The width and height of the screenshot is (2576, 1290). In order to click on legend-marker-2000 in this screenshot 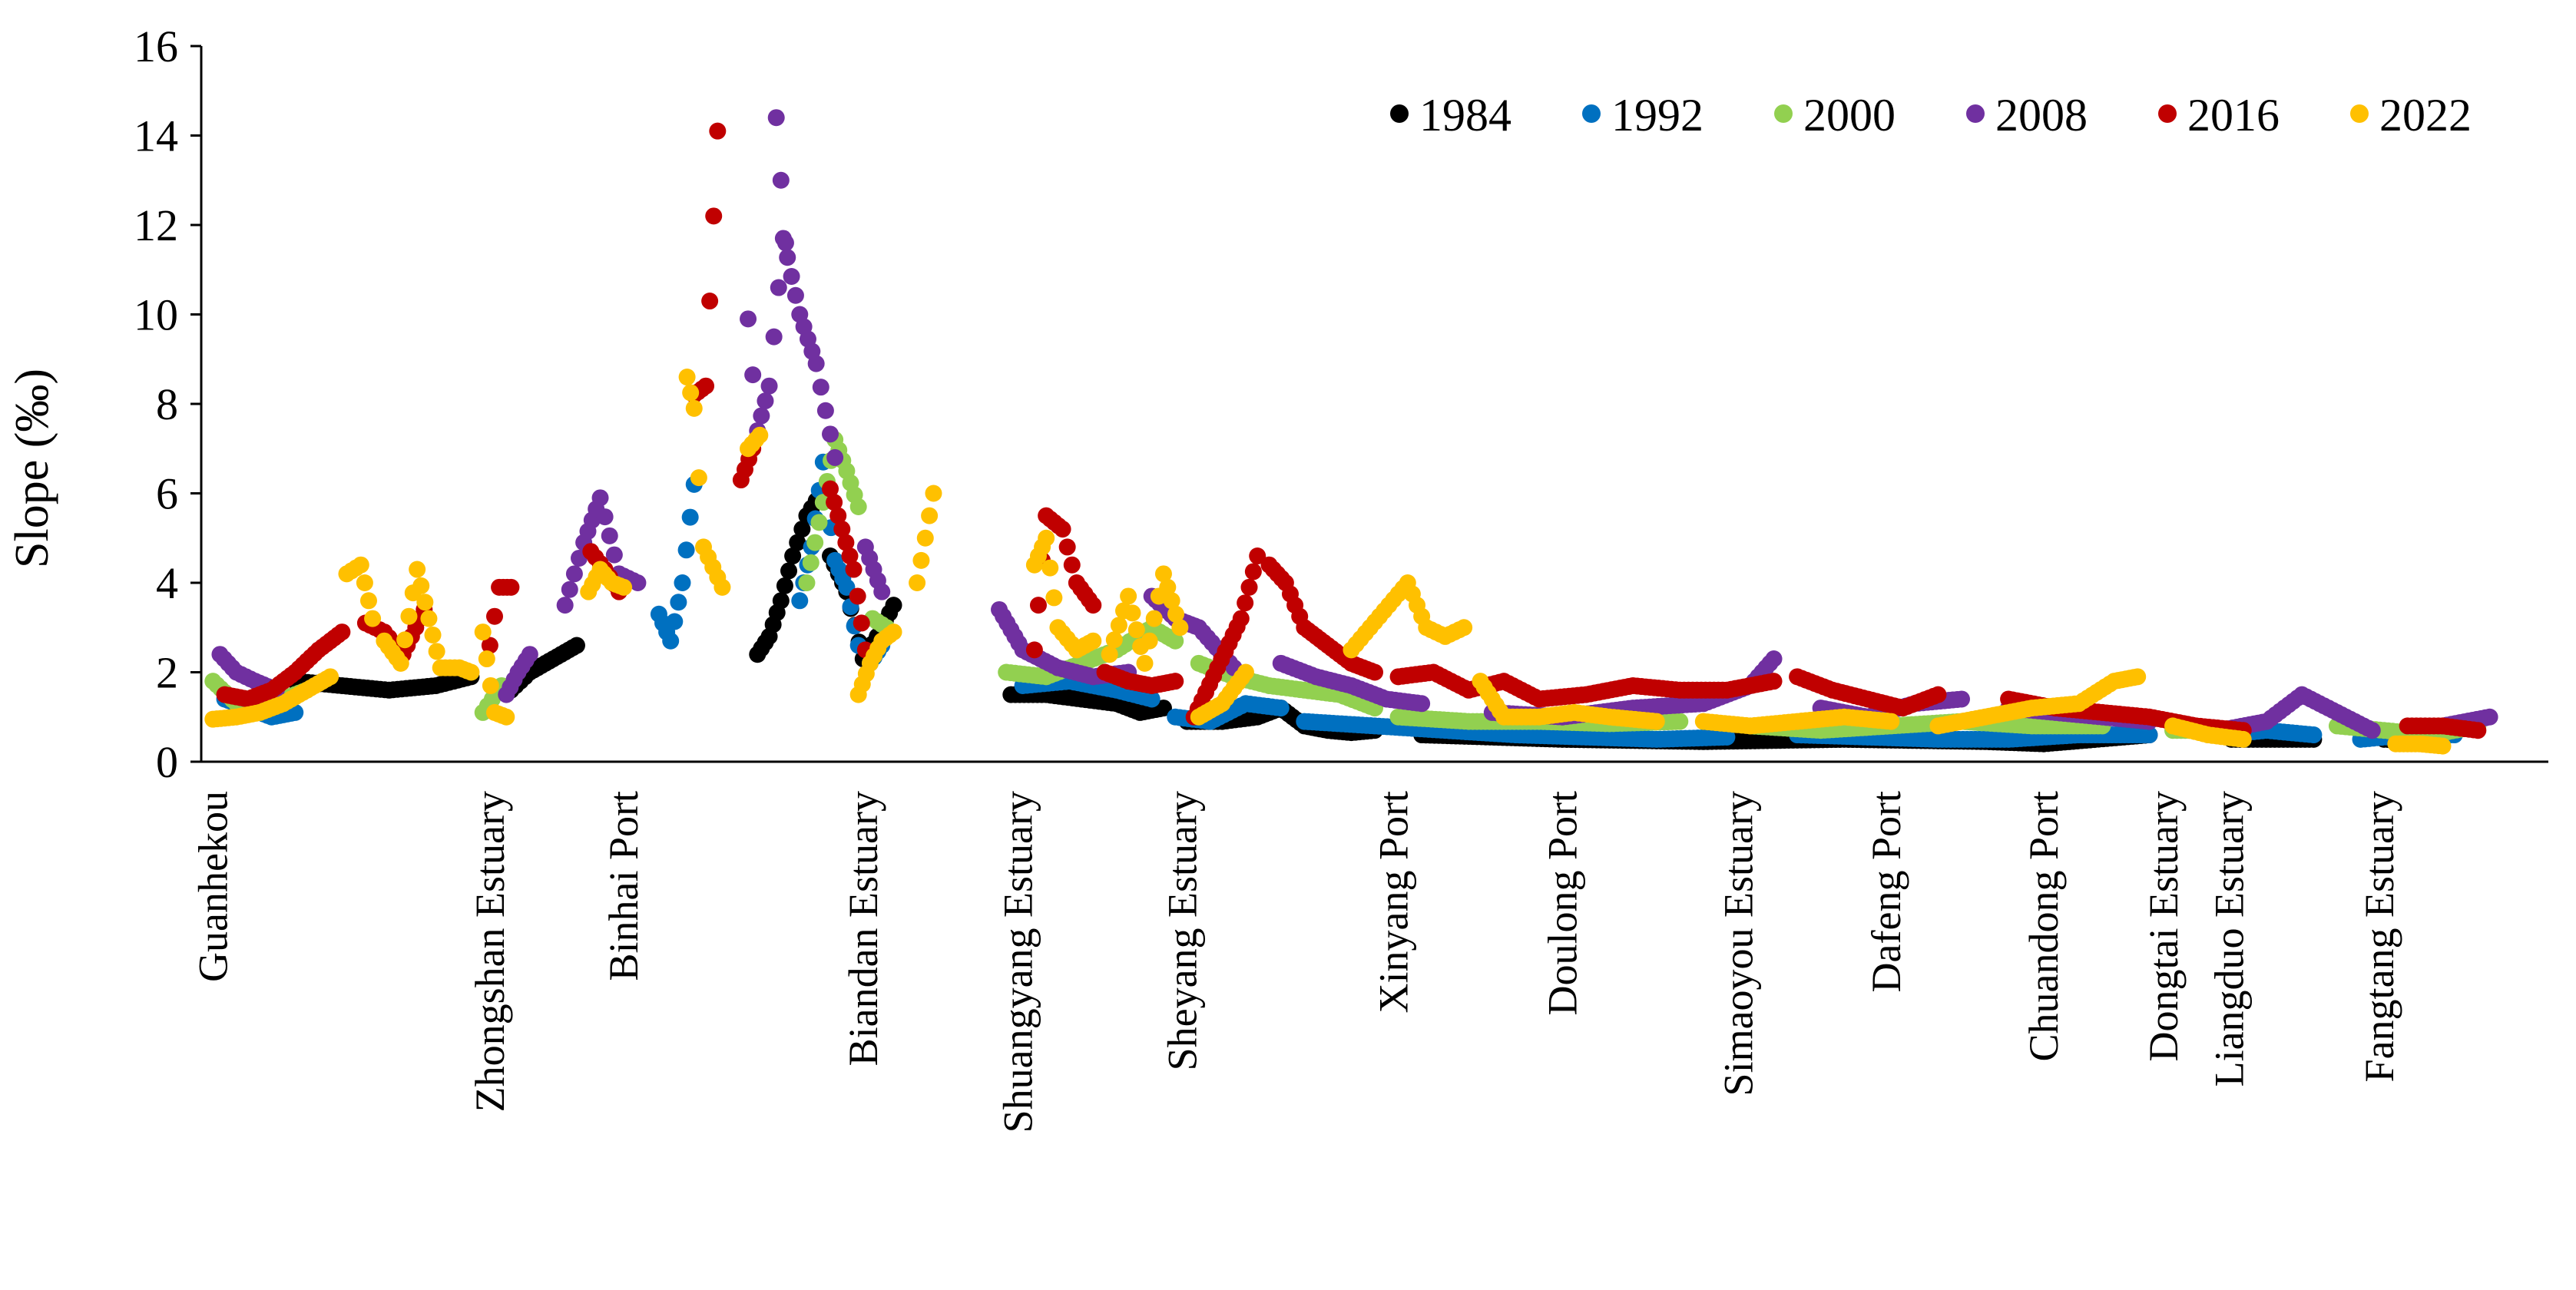, I will do `click(1784, 114)`.